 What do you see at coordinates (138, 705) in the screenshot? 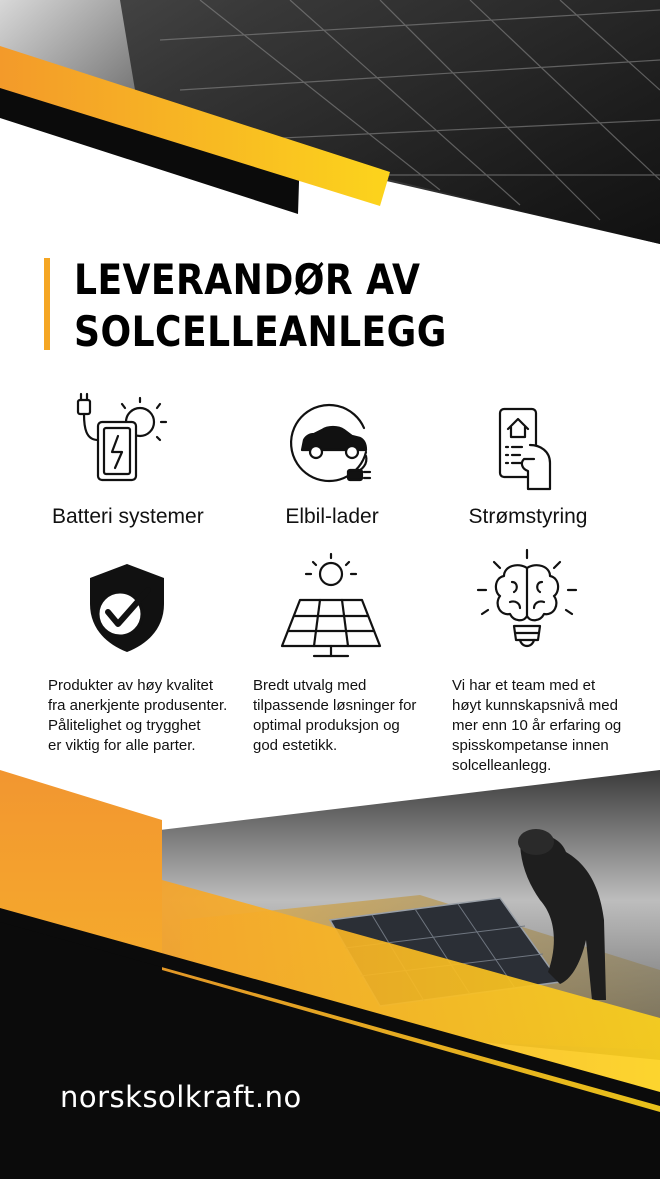
I see `value-text-line: fra anerkjente produsenter.` at bounding box center [138, 705].